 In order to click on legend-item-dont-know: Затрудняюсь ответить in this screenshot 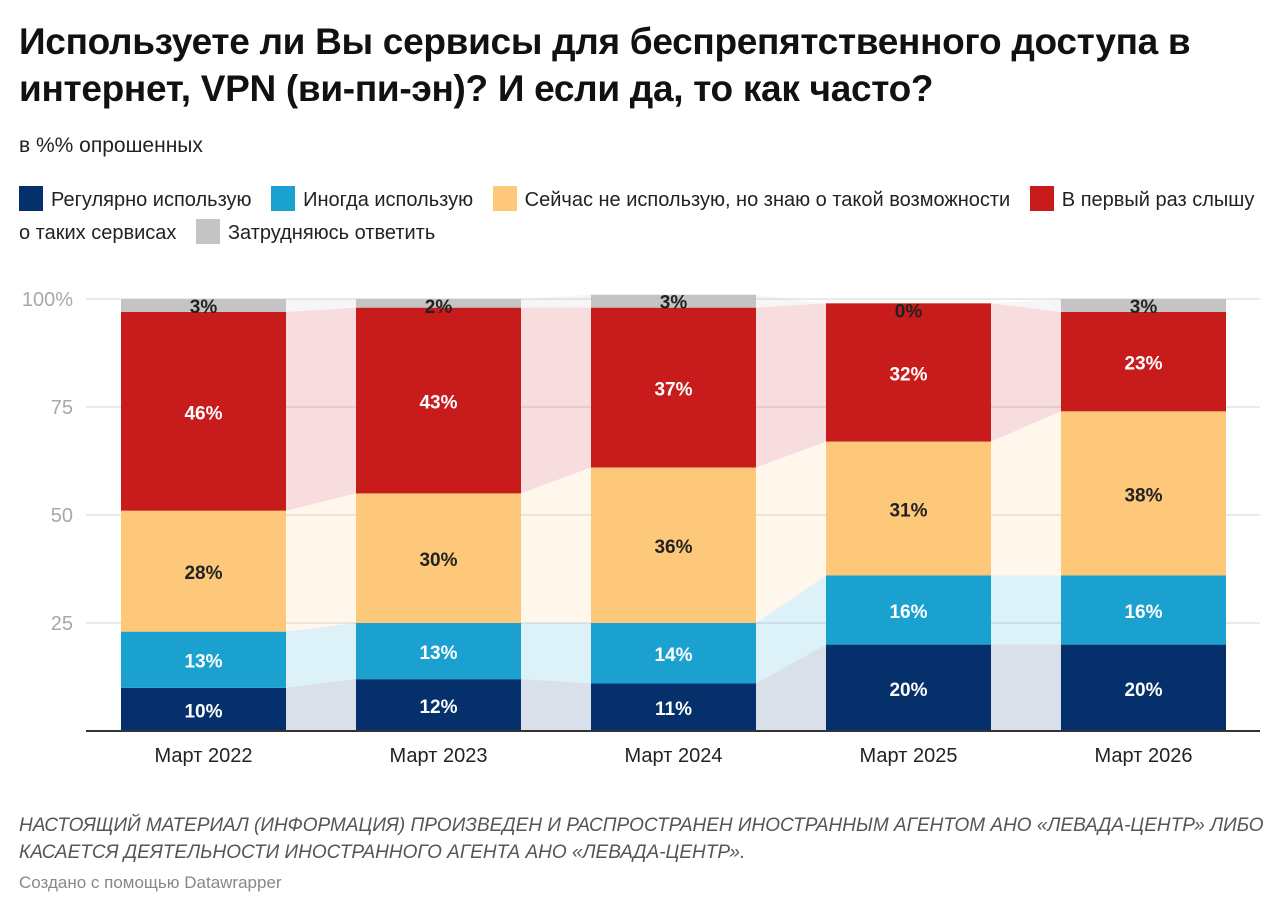, I will do `click(315, 231)`.